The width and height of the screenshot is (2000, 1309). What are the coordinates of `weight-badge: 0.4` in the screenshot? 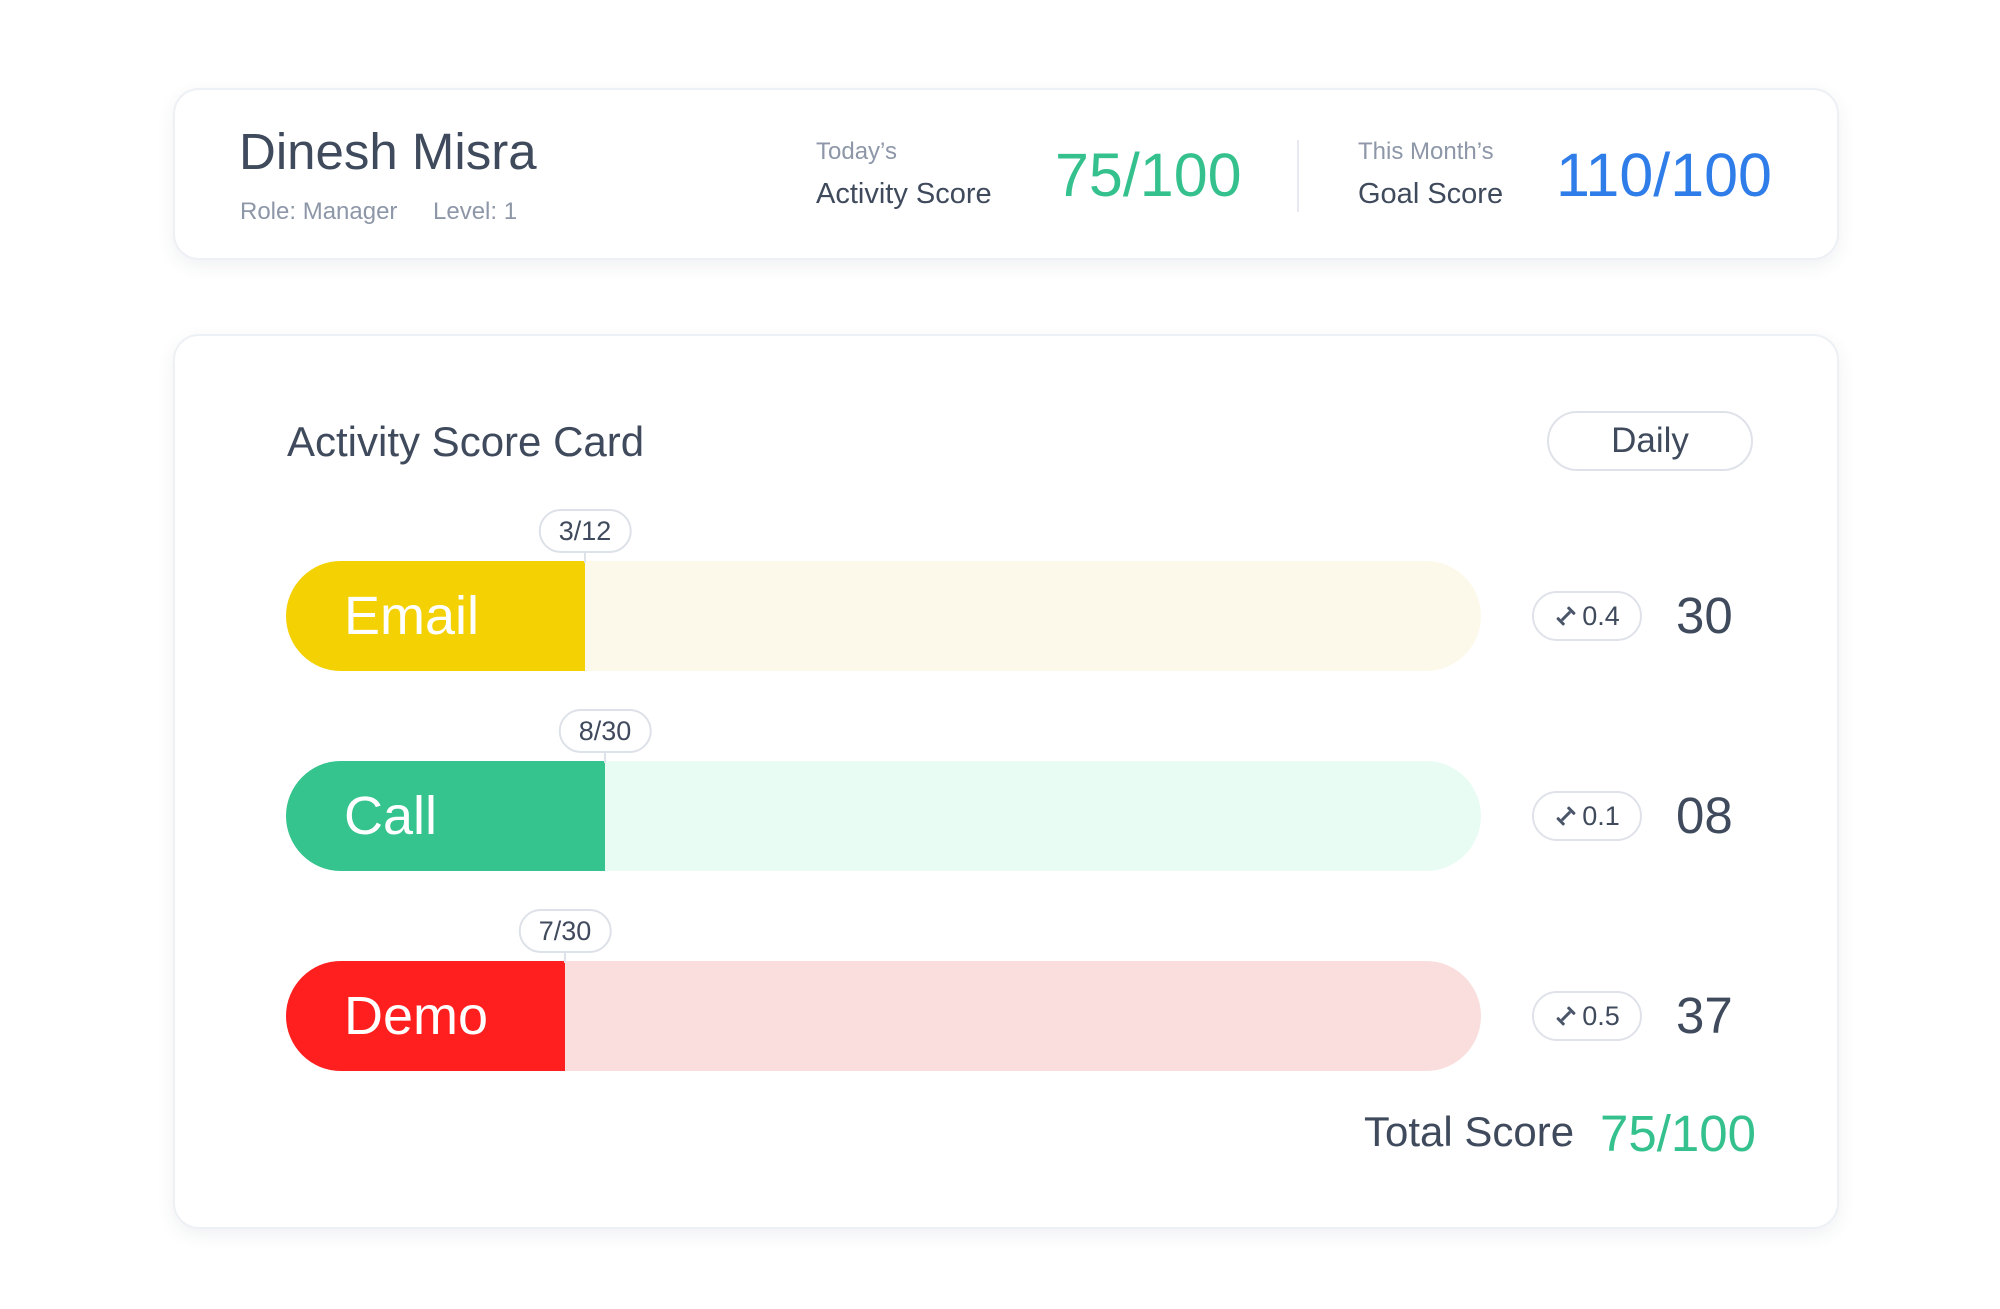 It's located at (1587, 616).